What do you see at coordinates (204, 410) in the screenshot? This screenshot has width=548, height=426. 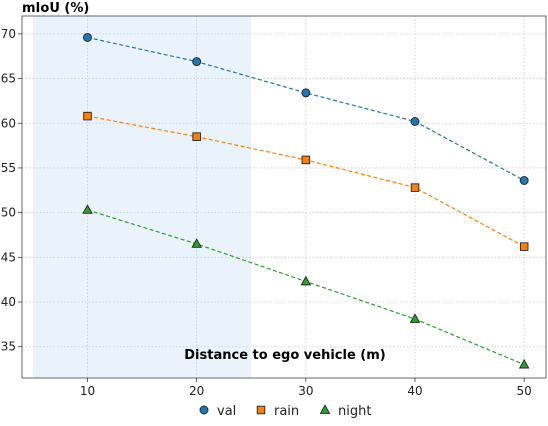 I see `legend-marker-val` at bounding box center [204, 410].